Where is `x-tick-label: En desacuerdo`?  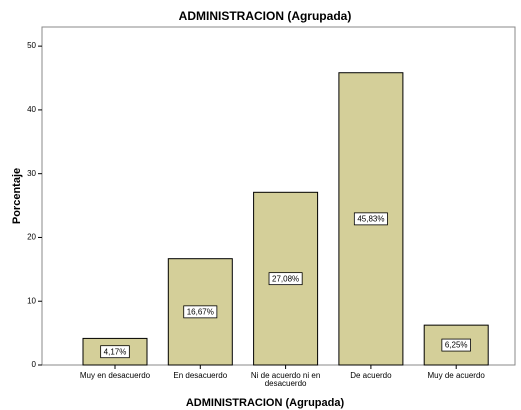 x-tick-label: En desacuerdo is located at coordinates (200, 375).